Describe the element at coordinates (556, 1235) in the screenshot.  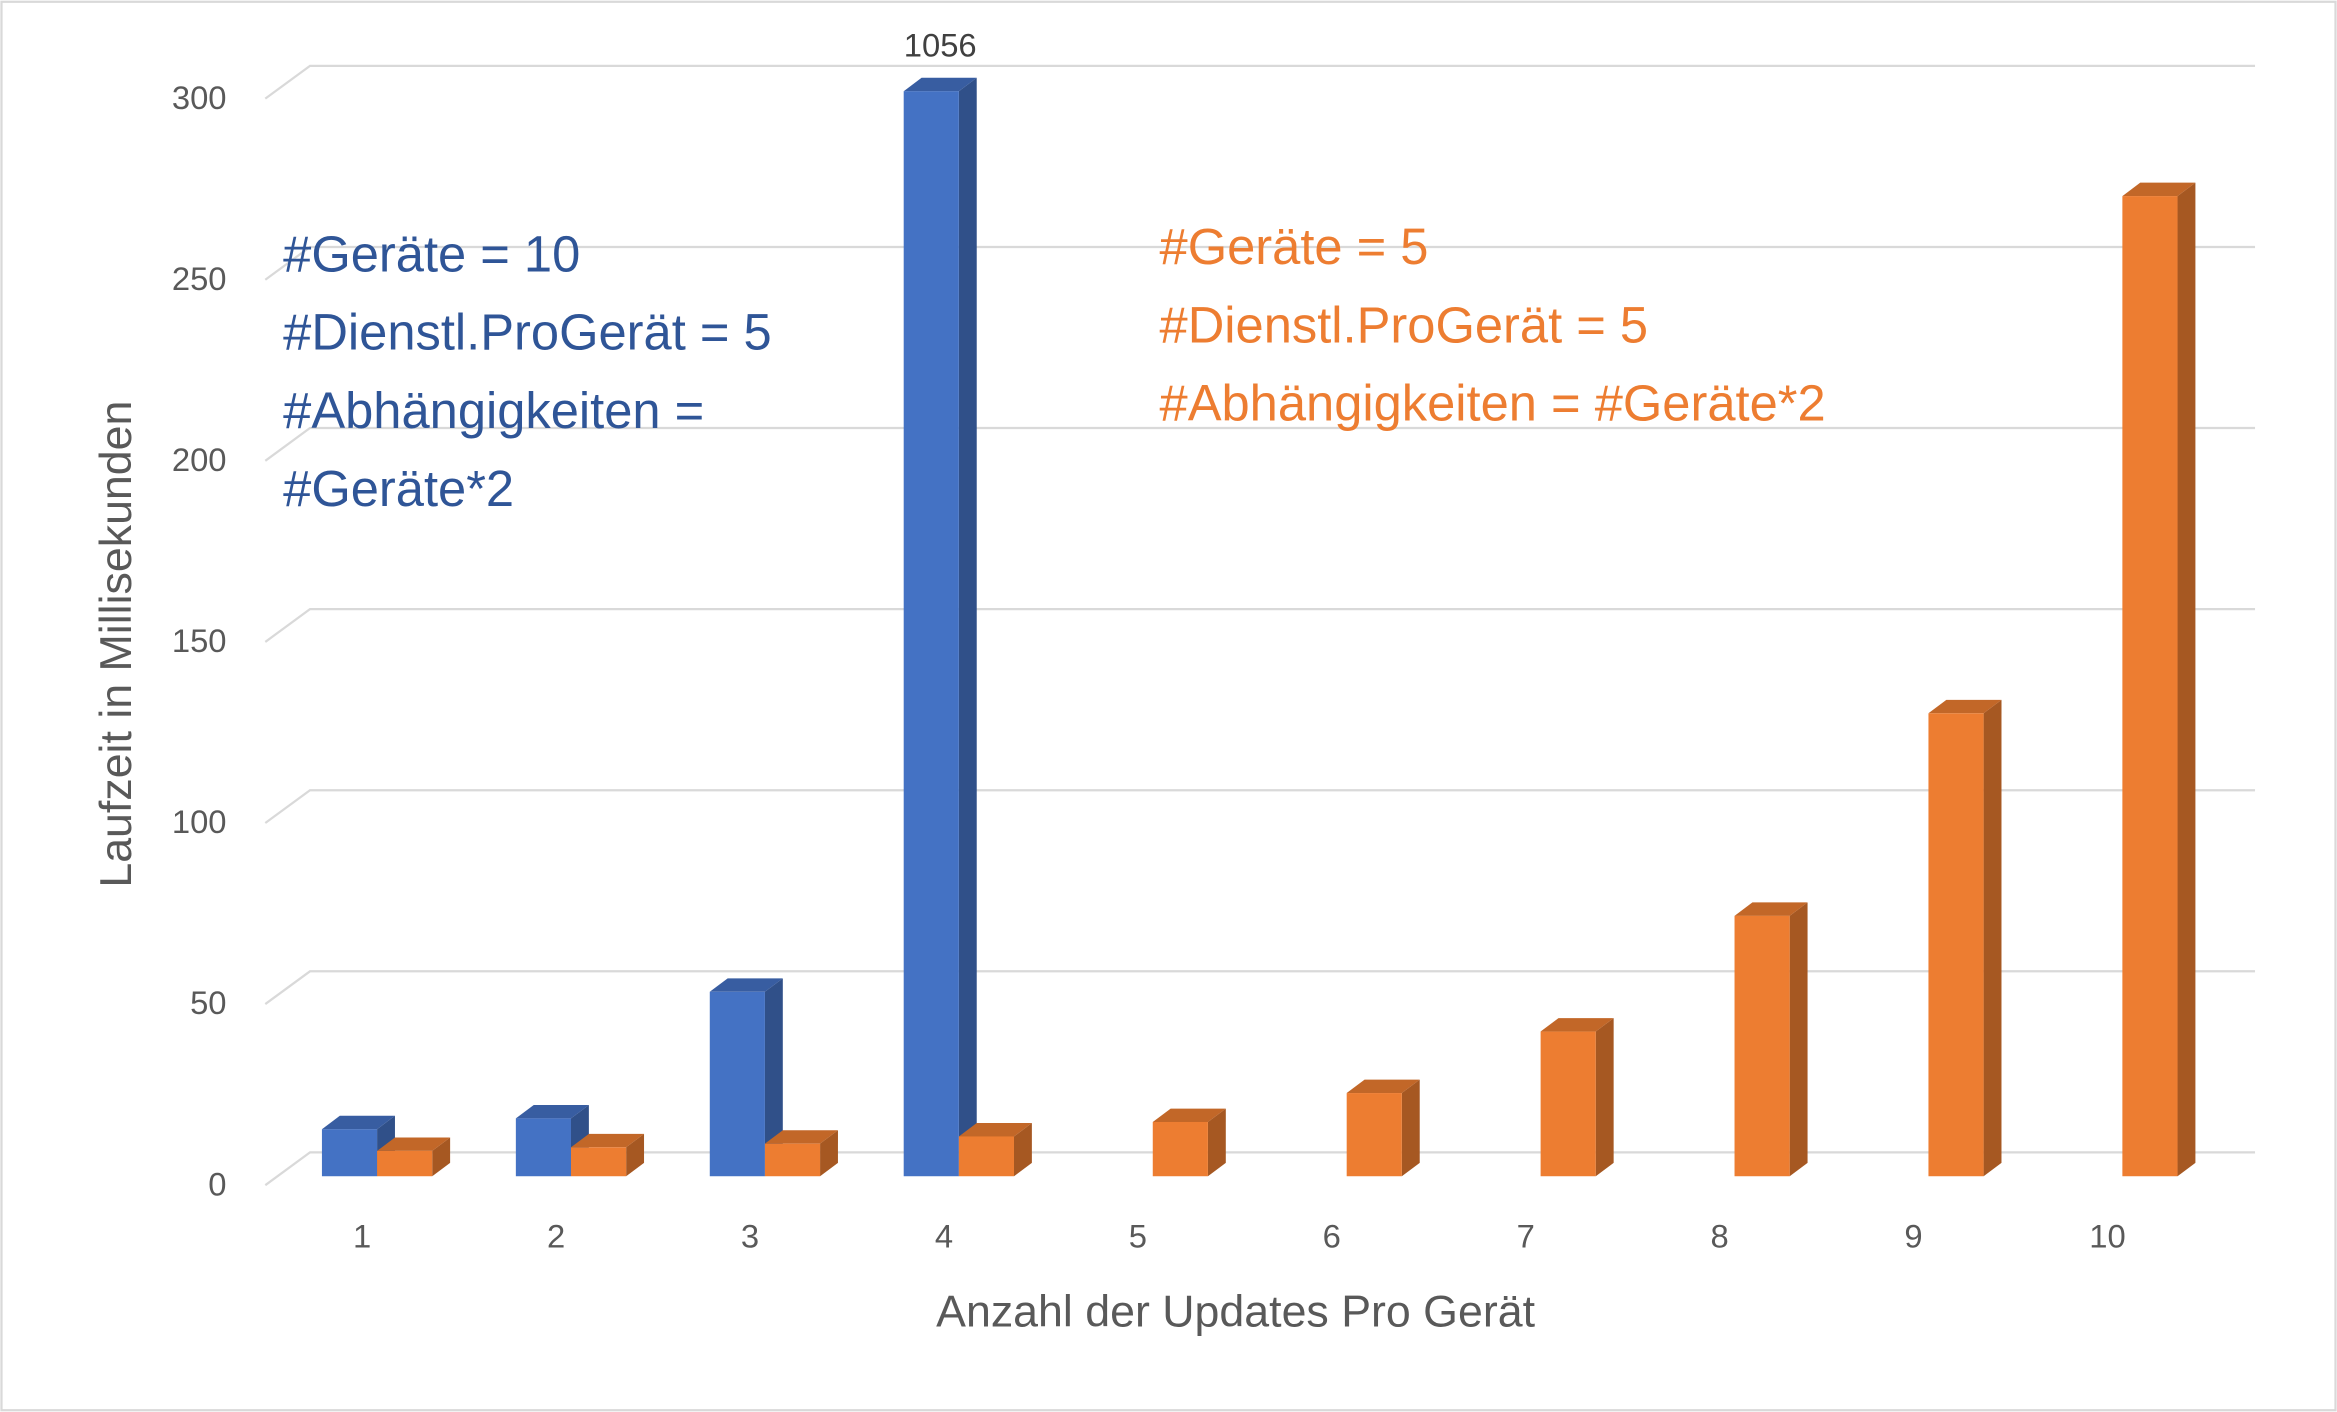
I see `x-tick-label: 2` at that location.